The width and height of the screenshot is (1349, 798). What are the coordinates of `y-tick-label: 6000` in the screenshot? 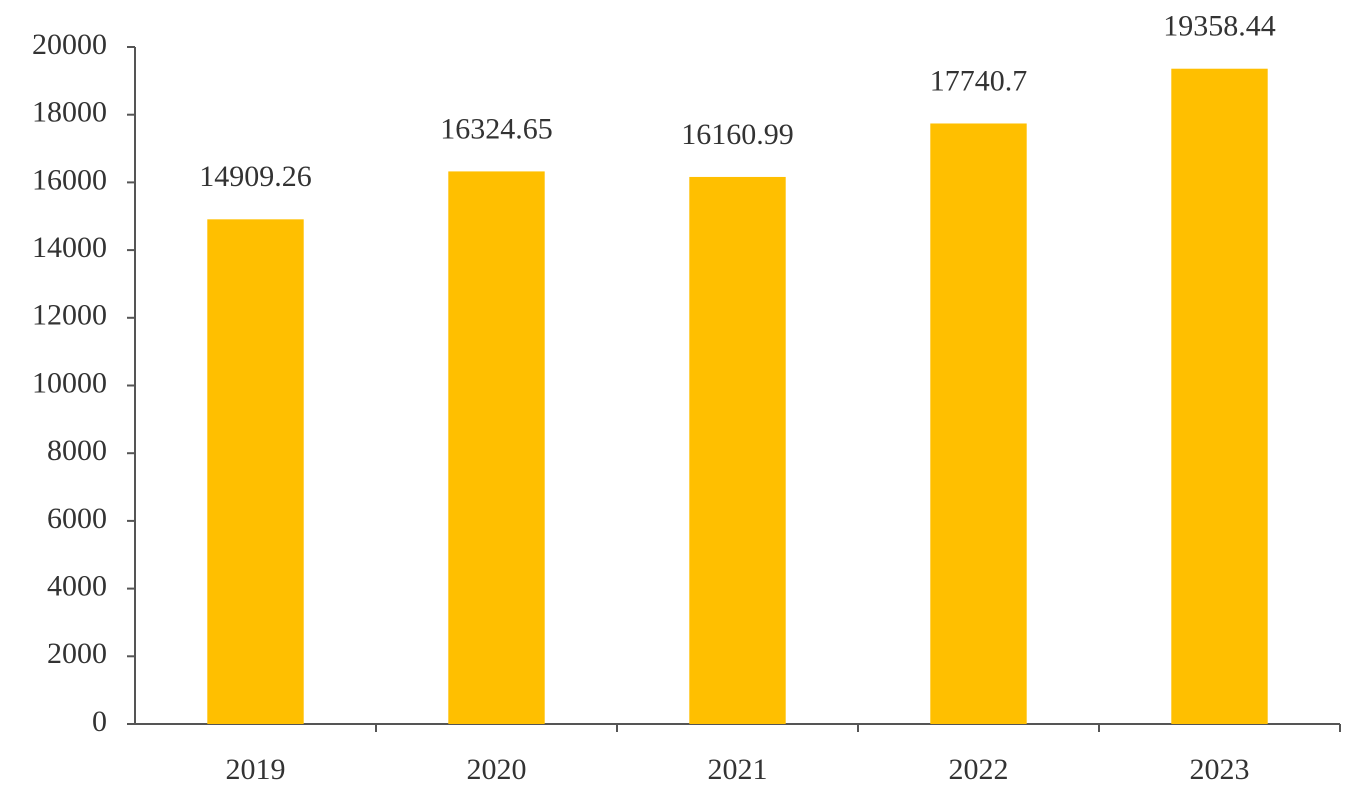 It's located at (77, 518).